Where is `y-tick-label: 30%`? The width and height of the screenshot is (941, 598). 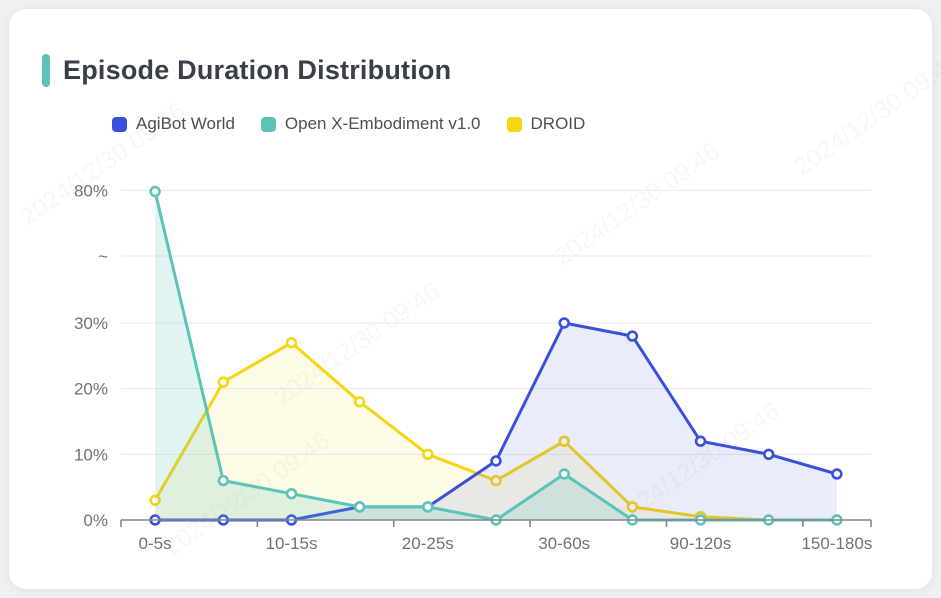
y-tick-label: 30% is located at coordinates (91, 323).